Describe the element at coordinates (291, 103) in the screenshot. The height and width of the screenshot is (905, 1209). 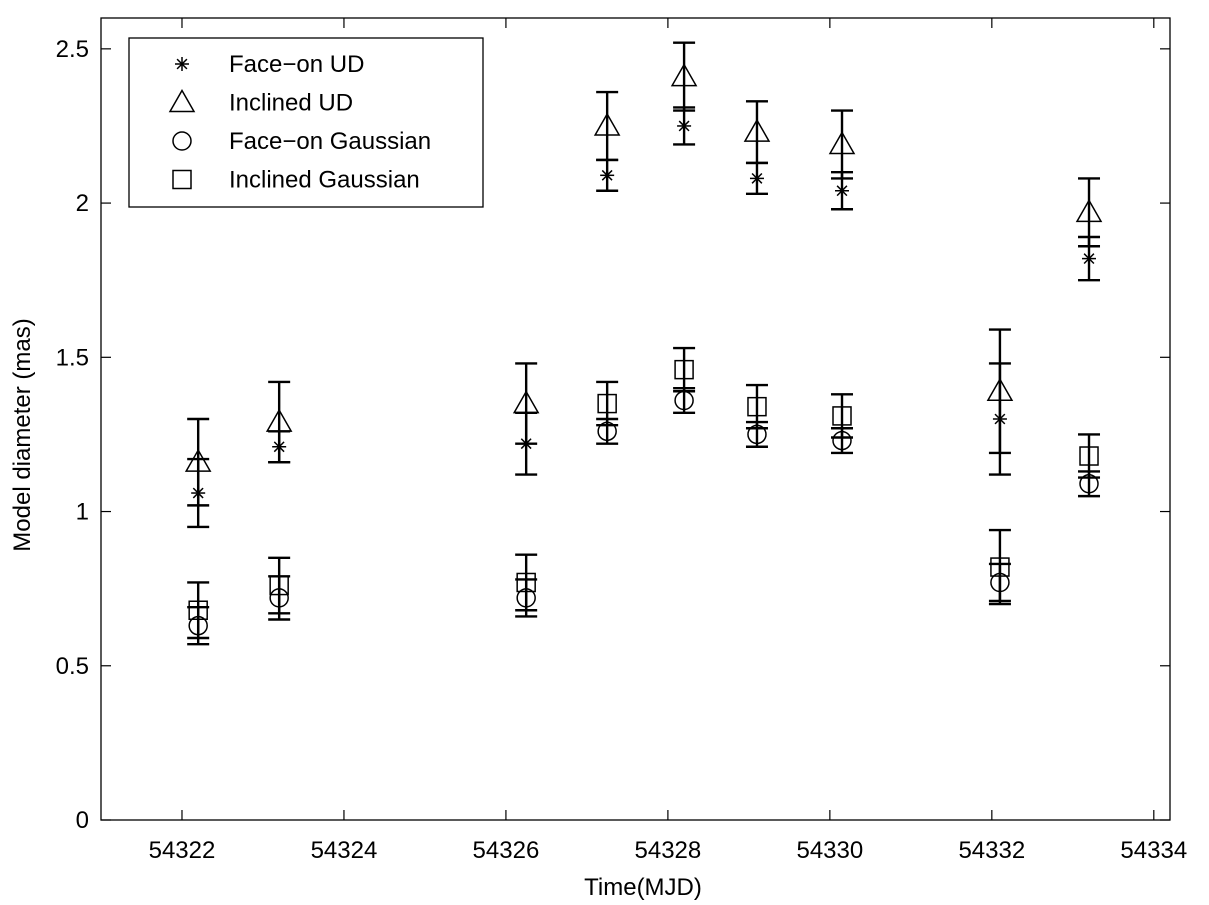
I see `legend-label: Inclined UD` at that location.